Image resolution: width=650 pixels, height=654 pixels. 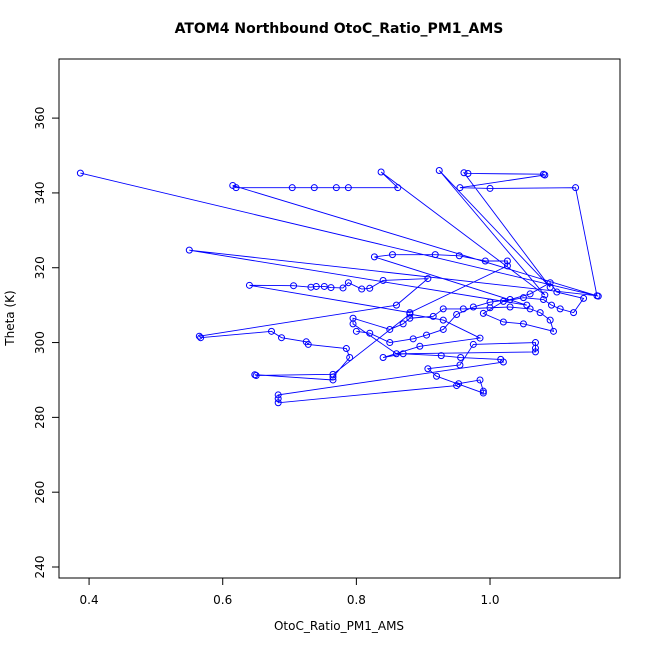 What do you see at coordinates (222, 600) in the screenshot?
I see `x-tick-label: 0.6` at bounding box center [222, 600].